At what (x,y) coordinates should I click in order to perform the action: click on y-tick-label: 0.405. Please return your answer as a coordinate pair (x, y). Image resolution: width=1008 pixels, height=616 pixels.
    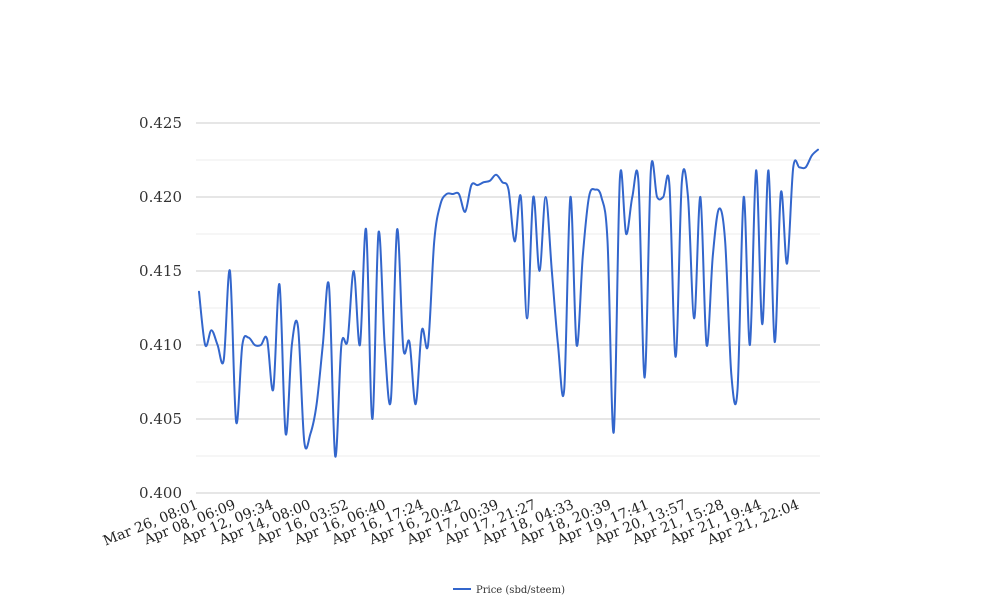
    Looking at the image, I should click on (160, 419).